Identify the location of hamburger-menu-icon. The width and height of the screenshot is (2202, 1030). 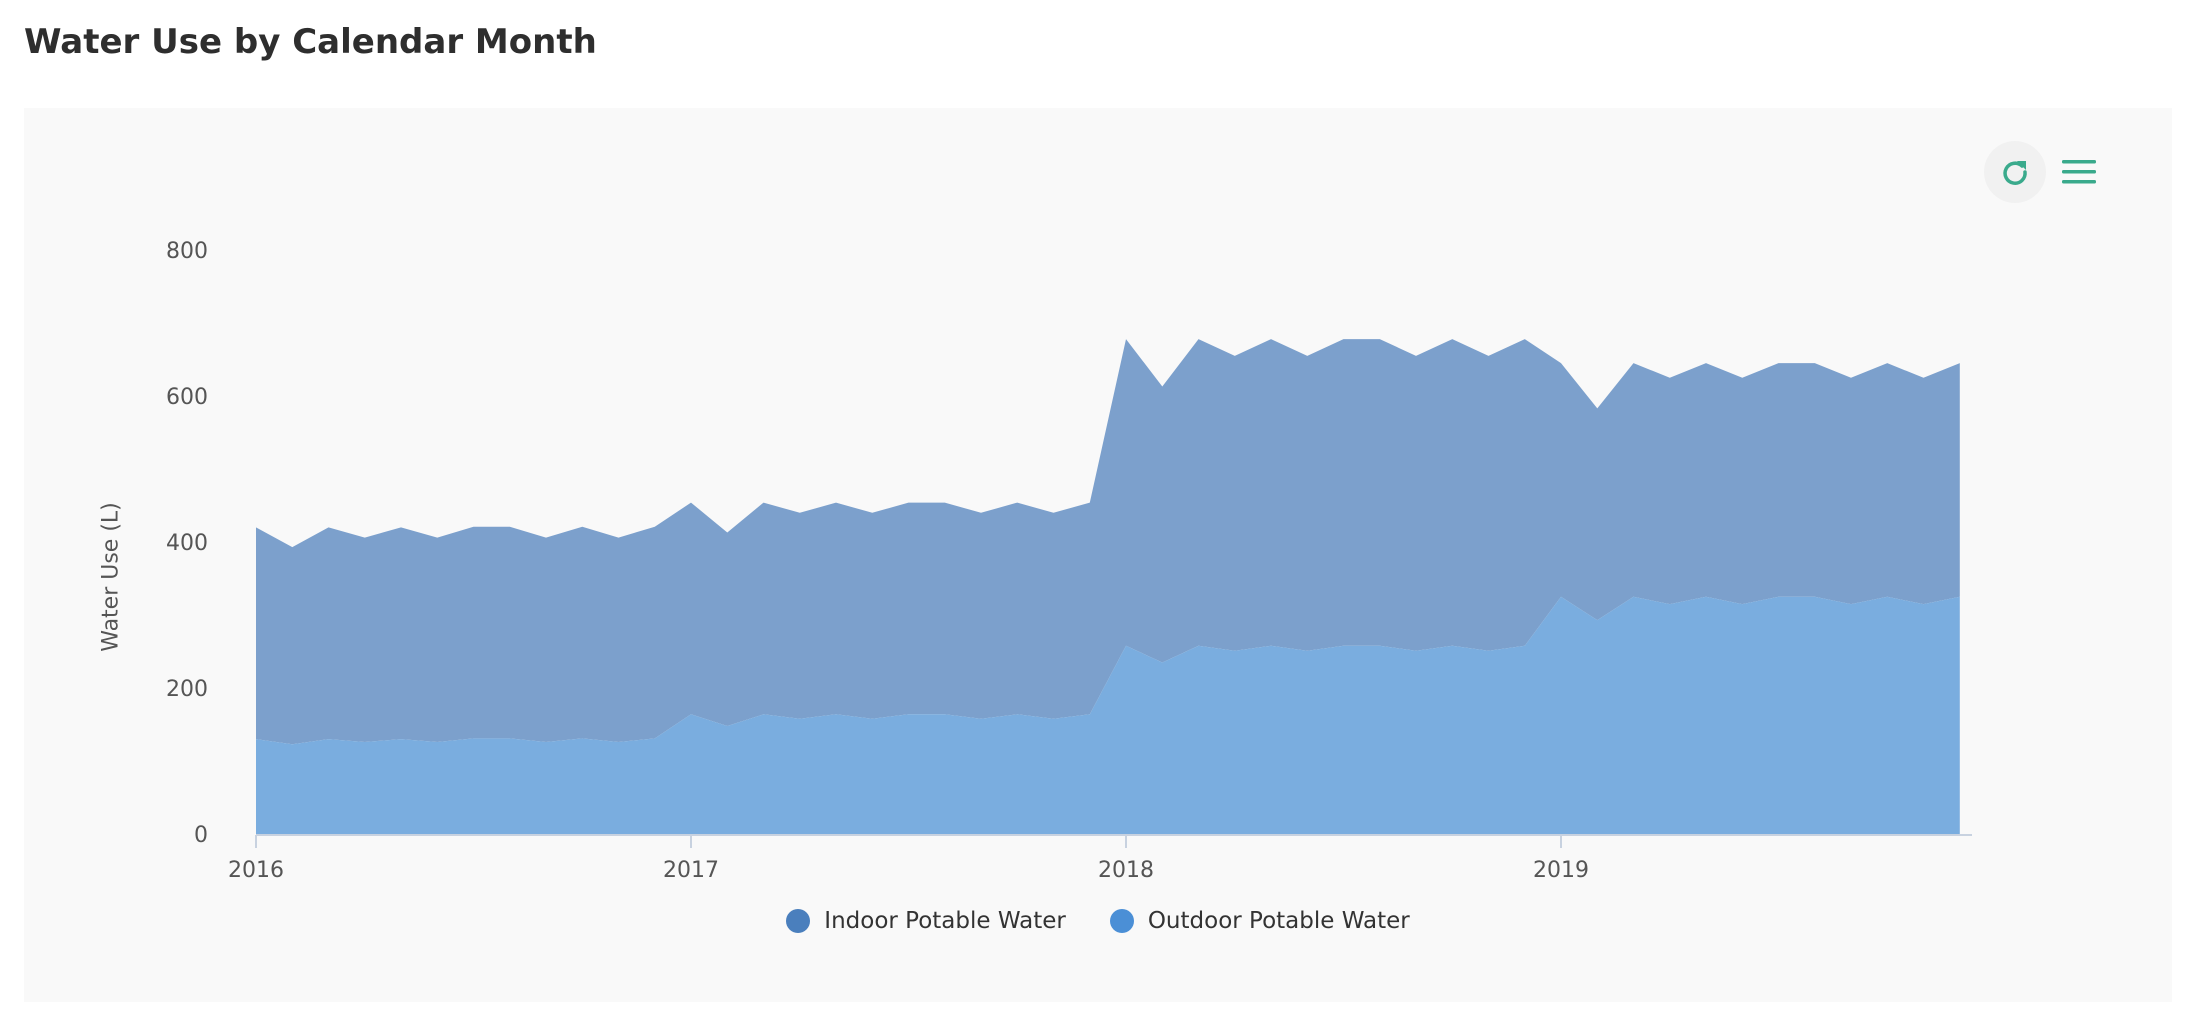
(2079, 172).